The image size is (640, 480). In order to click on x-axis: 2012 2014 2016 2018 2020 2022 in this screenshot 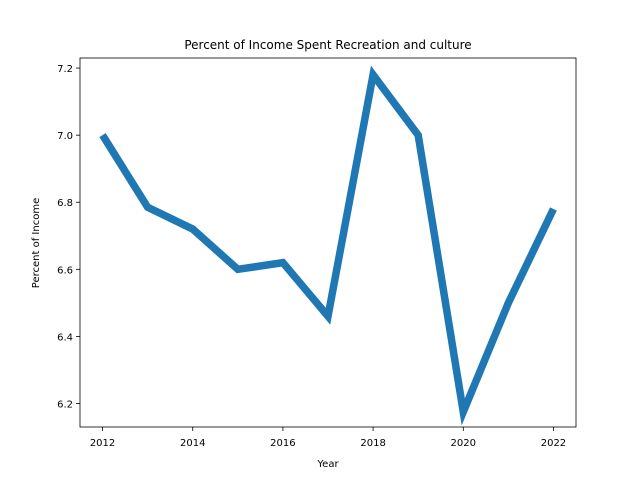, I will do `click(328, 438)`.